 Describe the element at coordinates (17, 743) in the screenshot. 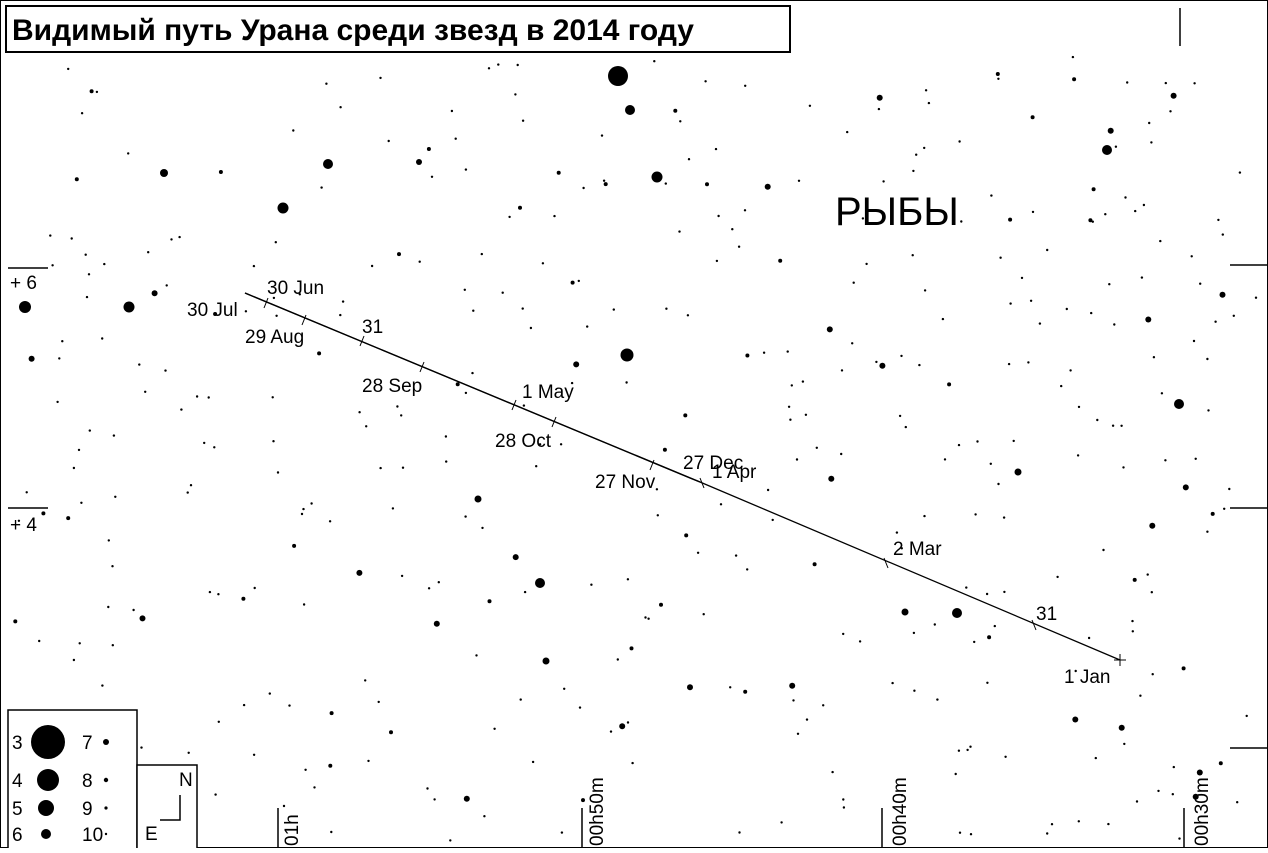

I see `legend-magnitude: 3` at that location.